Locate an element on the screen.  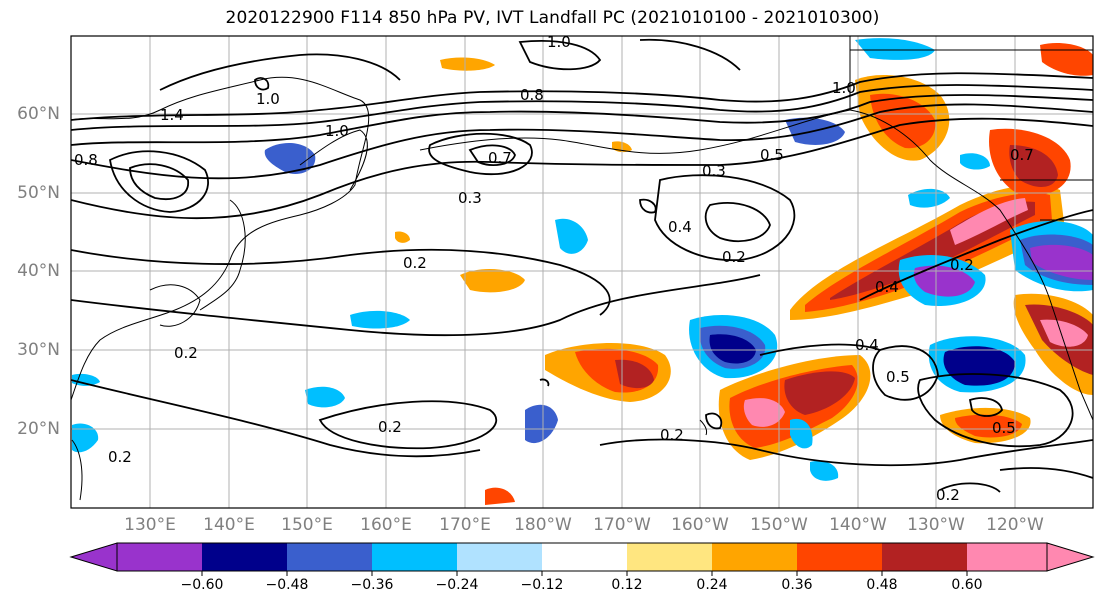
colorbar-tick-label: −0.60 is located at coordinates (202, 585).